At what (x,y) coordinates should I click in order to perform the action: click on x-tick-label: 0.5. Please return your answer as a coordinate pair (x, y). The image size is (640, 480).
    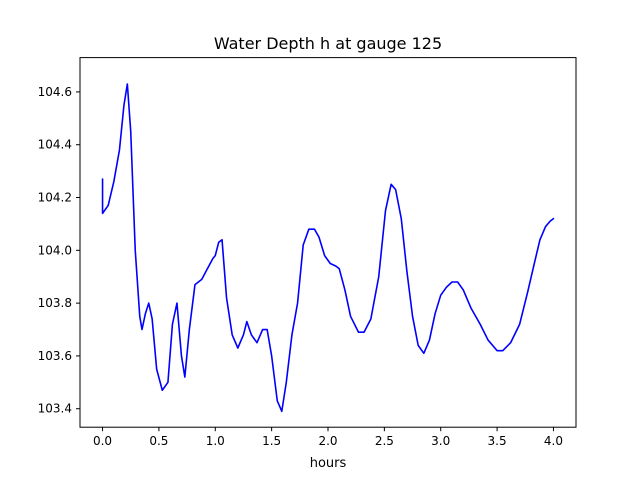
    Looking at the image, I should click on (158, 441).